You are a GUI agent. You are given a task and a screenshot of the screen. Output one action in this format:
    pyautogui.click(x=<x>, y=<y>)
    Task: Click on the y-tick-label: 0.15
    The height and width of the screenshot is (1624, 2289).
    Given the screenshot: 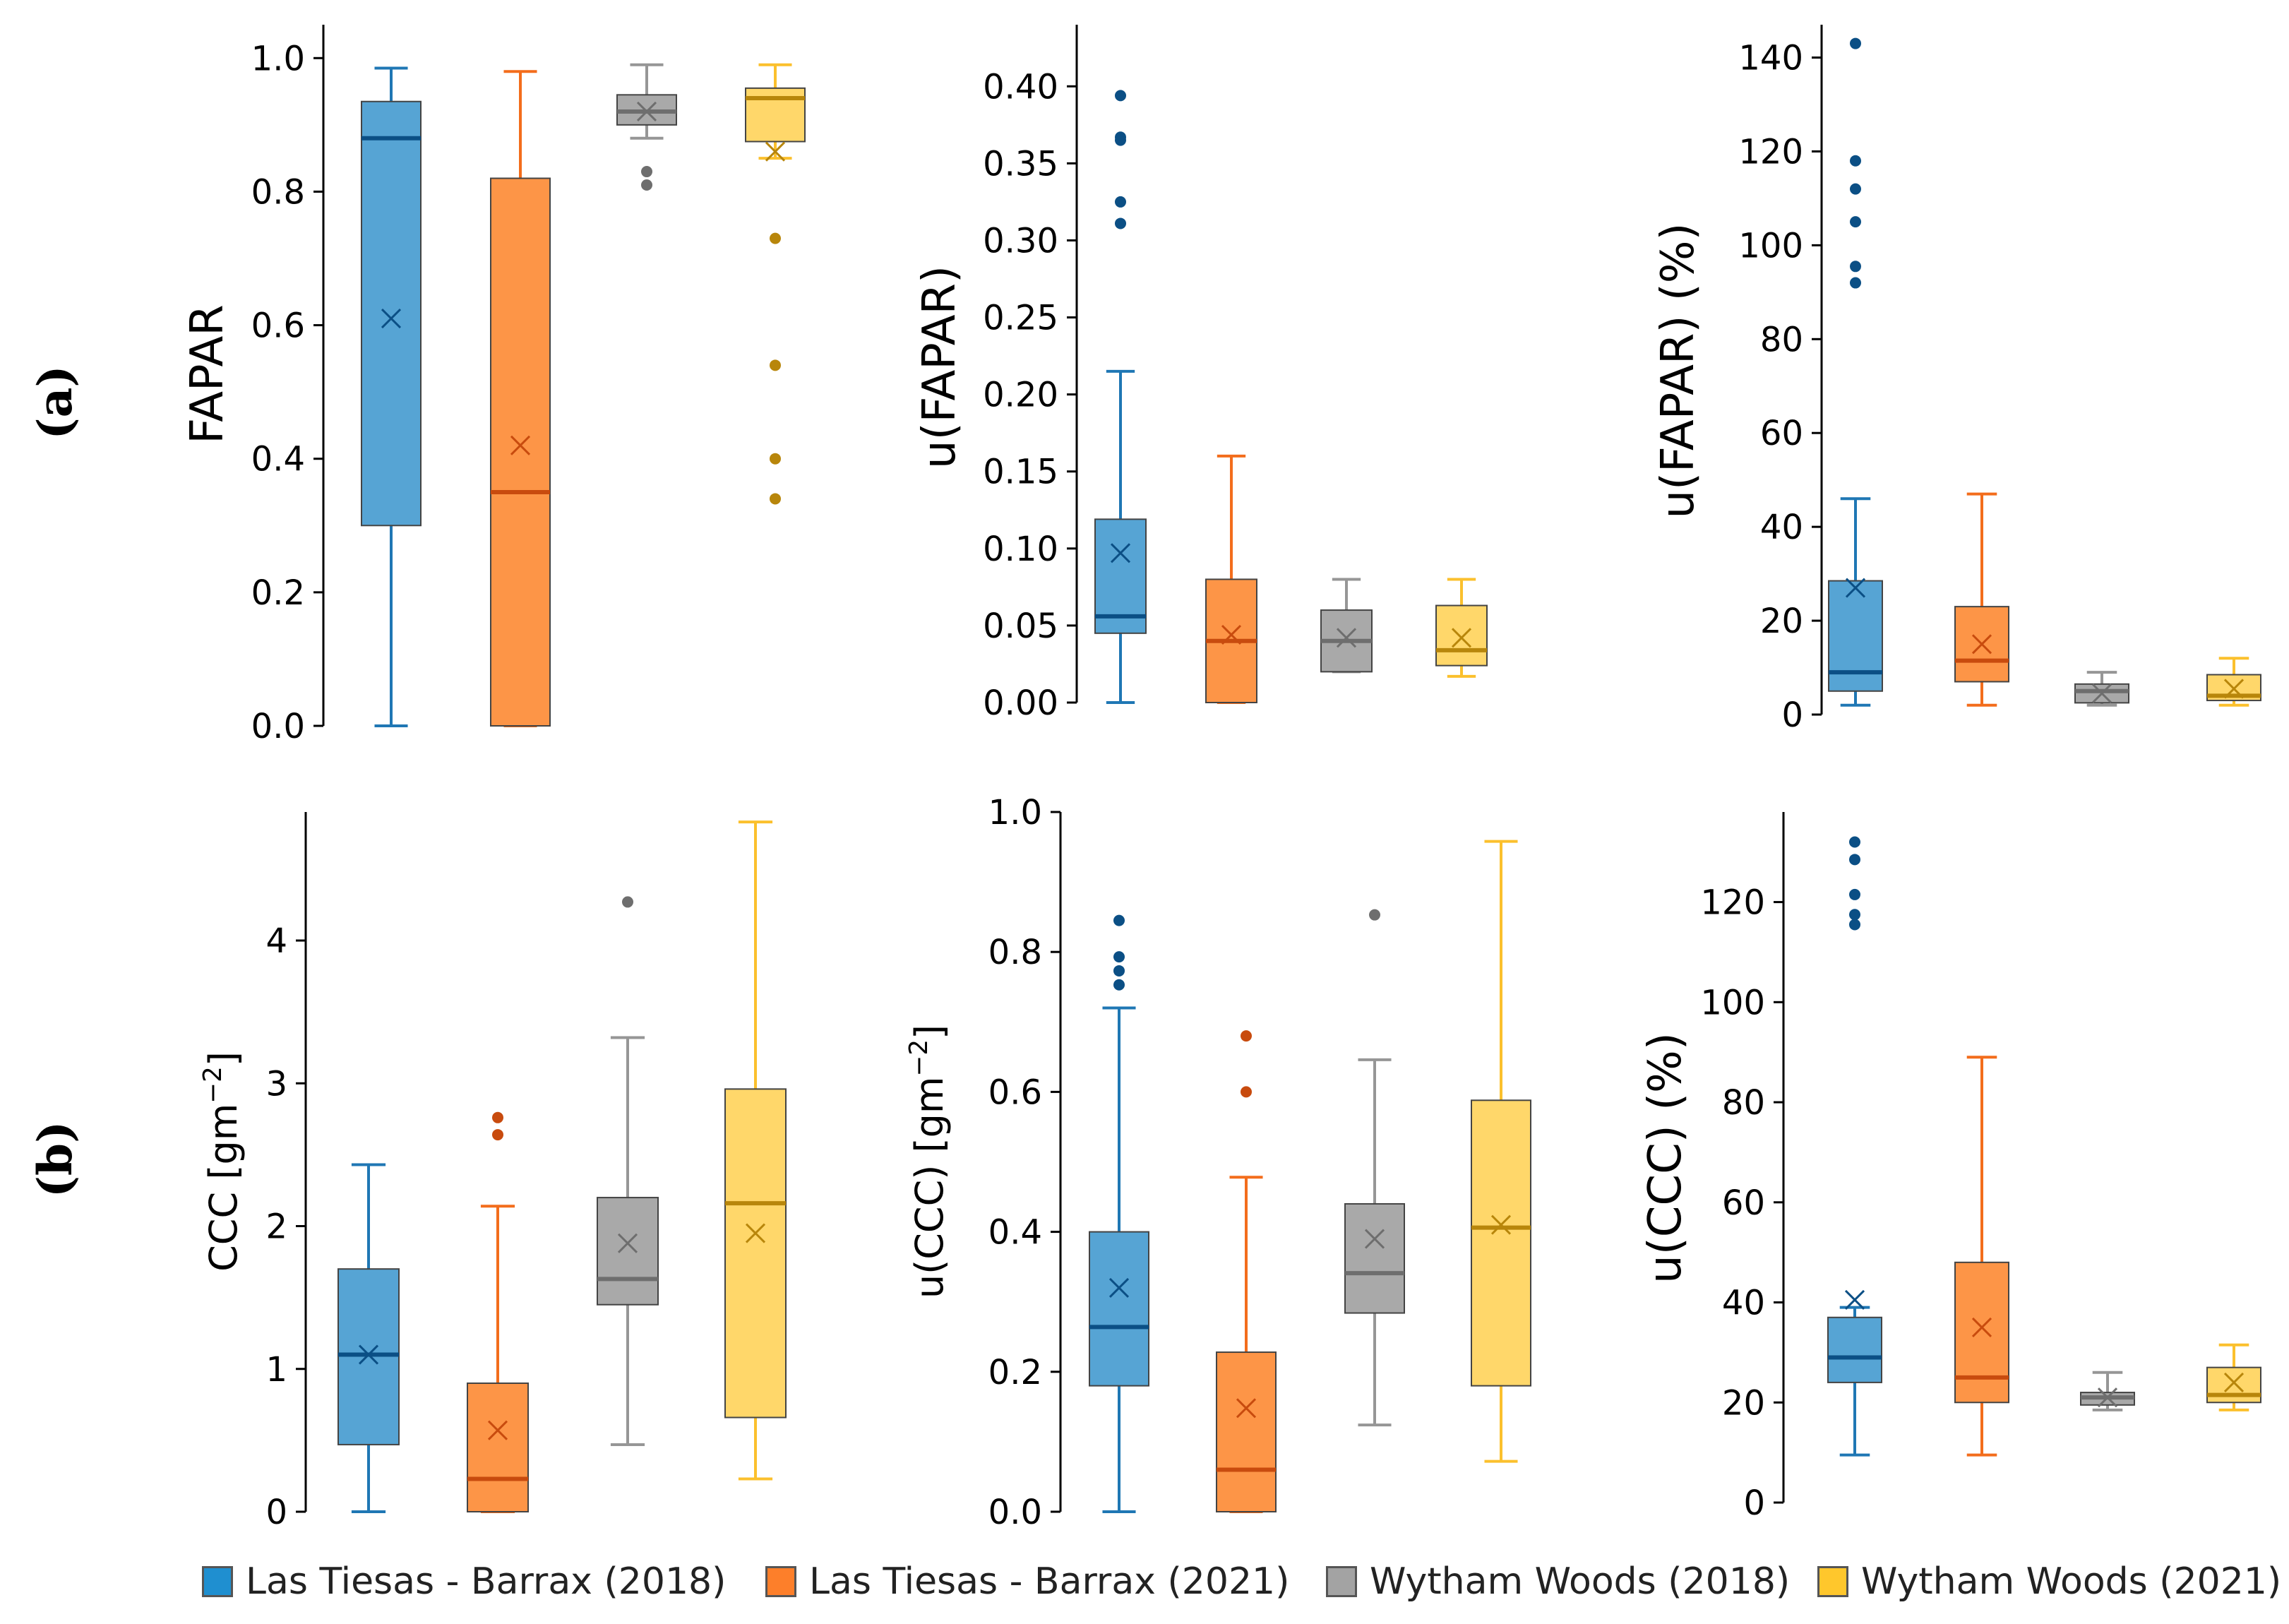 What is the action you would take?
    pyautogui.click(x=1020, y=472)
    